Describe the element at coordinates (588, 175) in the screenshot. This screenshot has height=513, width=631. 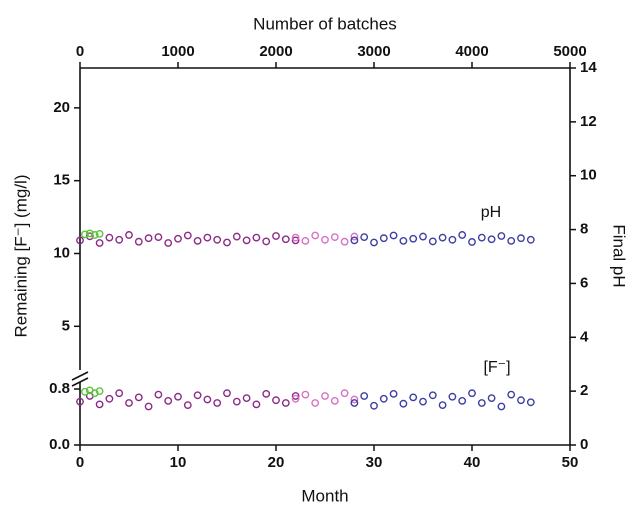
I see `y2-tick-label: 10` at that location.